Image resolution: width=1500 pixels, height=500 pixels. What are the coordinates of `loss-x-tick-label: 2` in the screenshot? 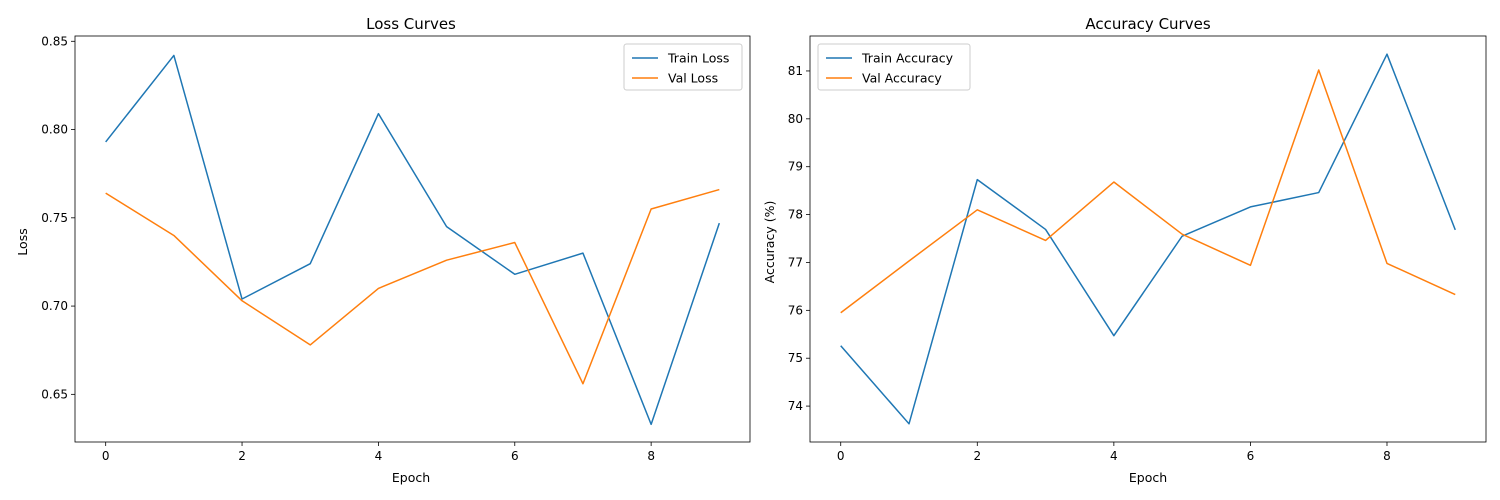 It's located at (242, 456).